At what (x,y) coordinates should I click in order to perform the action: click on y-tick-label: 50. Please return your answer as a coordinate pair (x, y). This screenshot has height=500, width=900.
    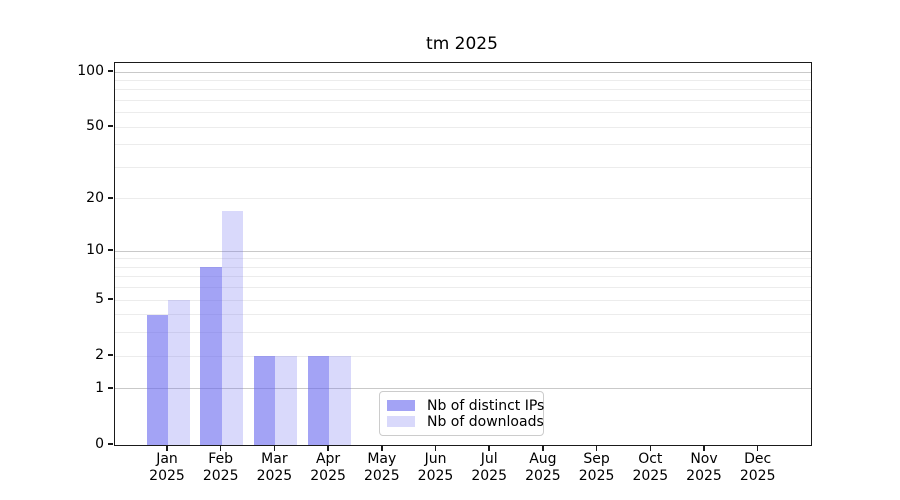
    Looking at the image, I should click on (95, 126).